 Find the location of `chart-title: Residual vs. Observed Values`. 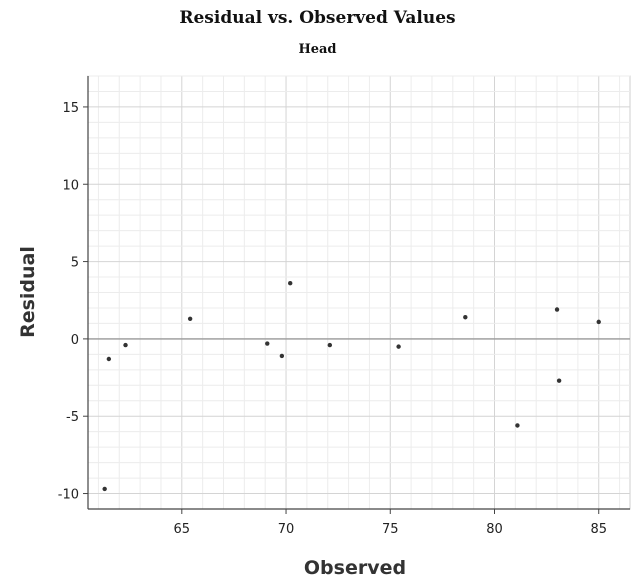

chart-title: Residual vs. Observed Values is located at coordinates (317, 18).